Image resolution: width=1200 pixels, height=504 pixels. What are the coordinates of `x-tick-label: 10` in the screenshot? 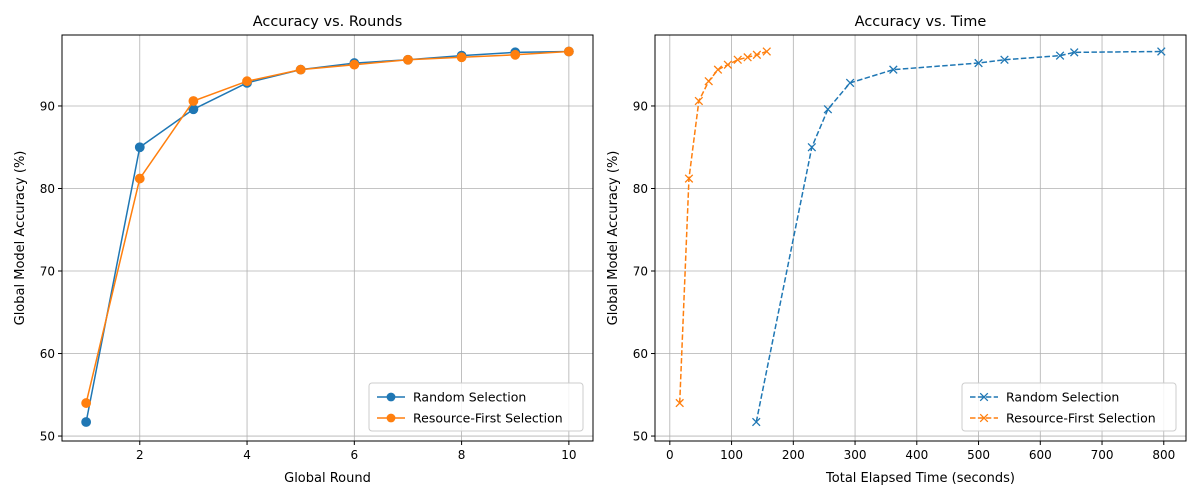 It's located at (568, 455).